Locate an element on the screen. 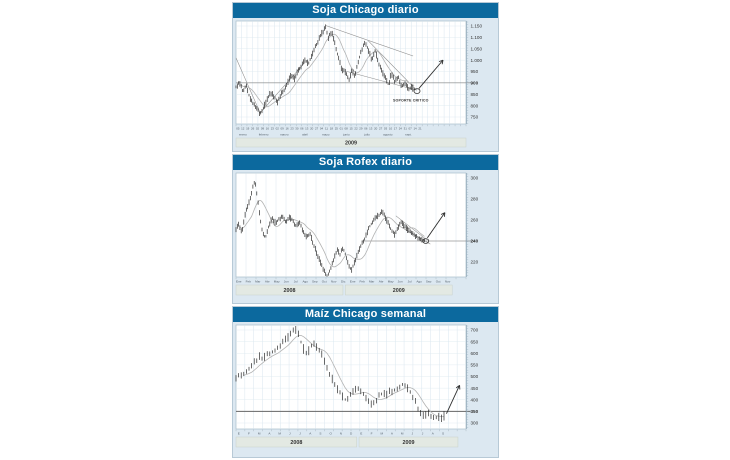  svg-text: 31 is located at coordinates (406, 129).